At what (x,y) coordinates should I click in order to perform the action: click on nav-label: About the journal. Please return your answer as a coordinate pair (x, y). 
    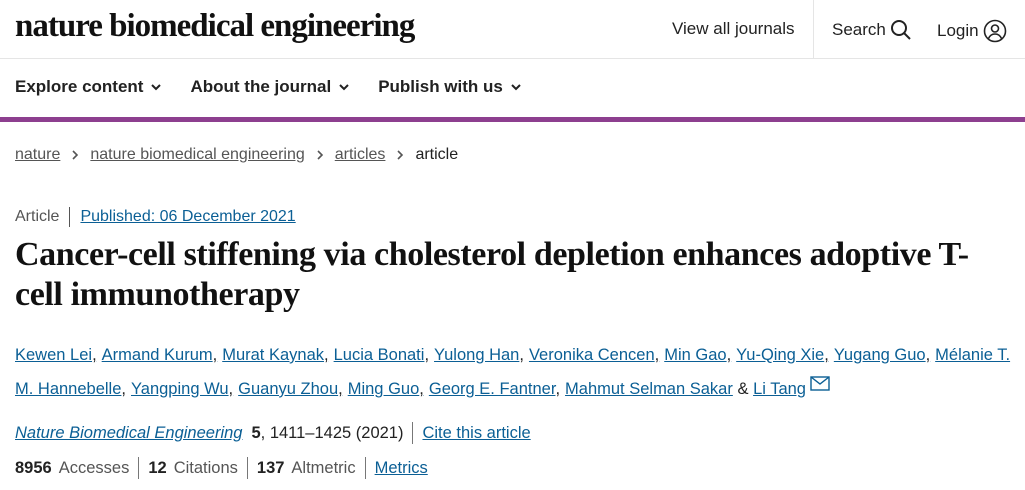
    Looking at the image, I should click on (261, 86).